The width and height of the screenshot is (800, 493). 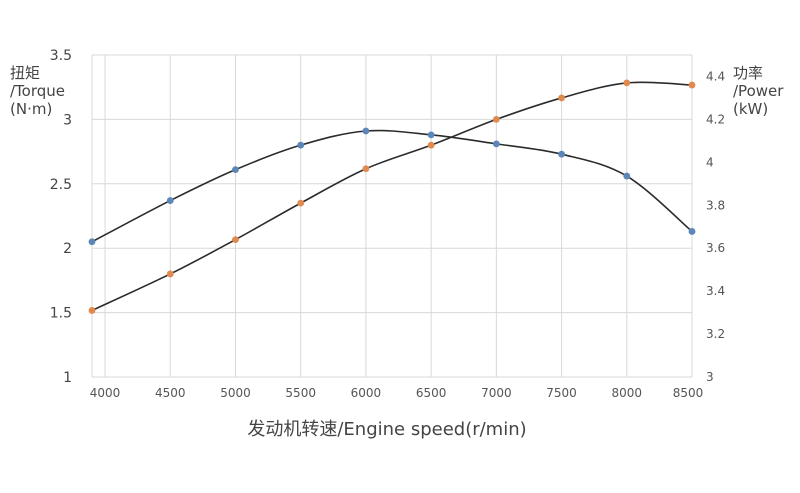 I want to click on right-tick-label: 4, so click(x=710, y=162).